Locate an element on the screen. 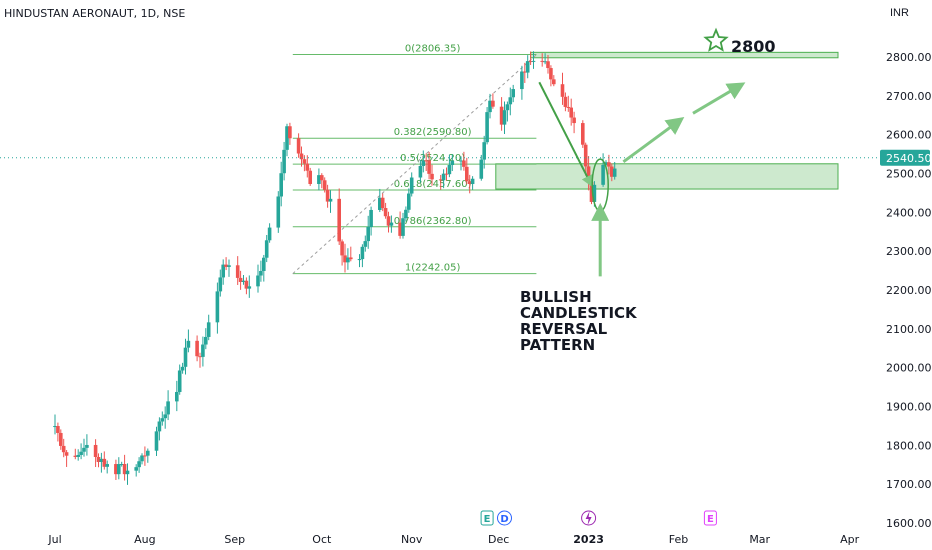 The image size is (932, 550). y-tick-label: 2000.00 is located at coordinates (909, 368).